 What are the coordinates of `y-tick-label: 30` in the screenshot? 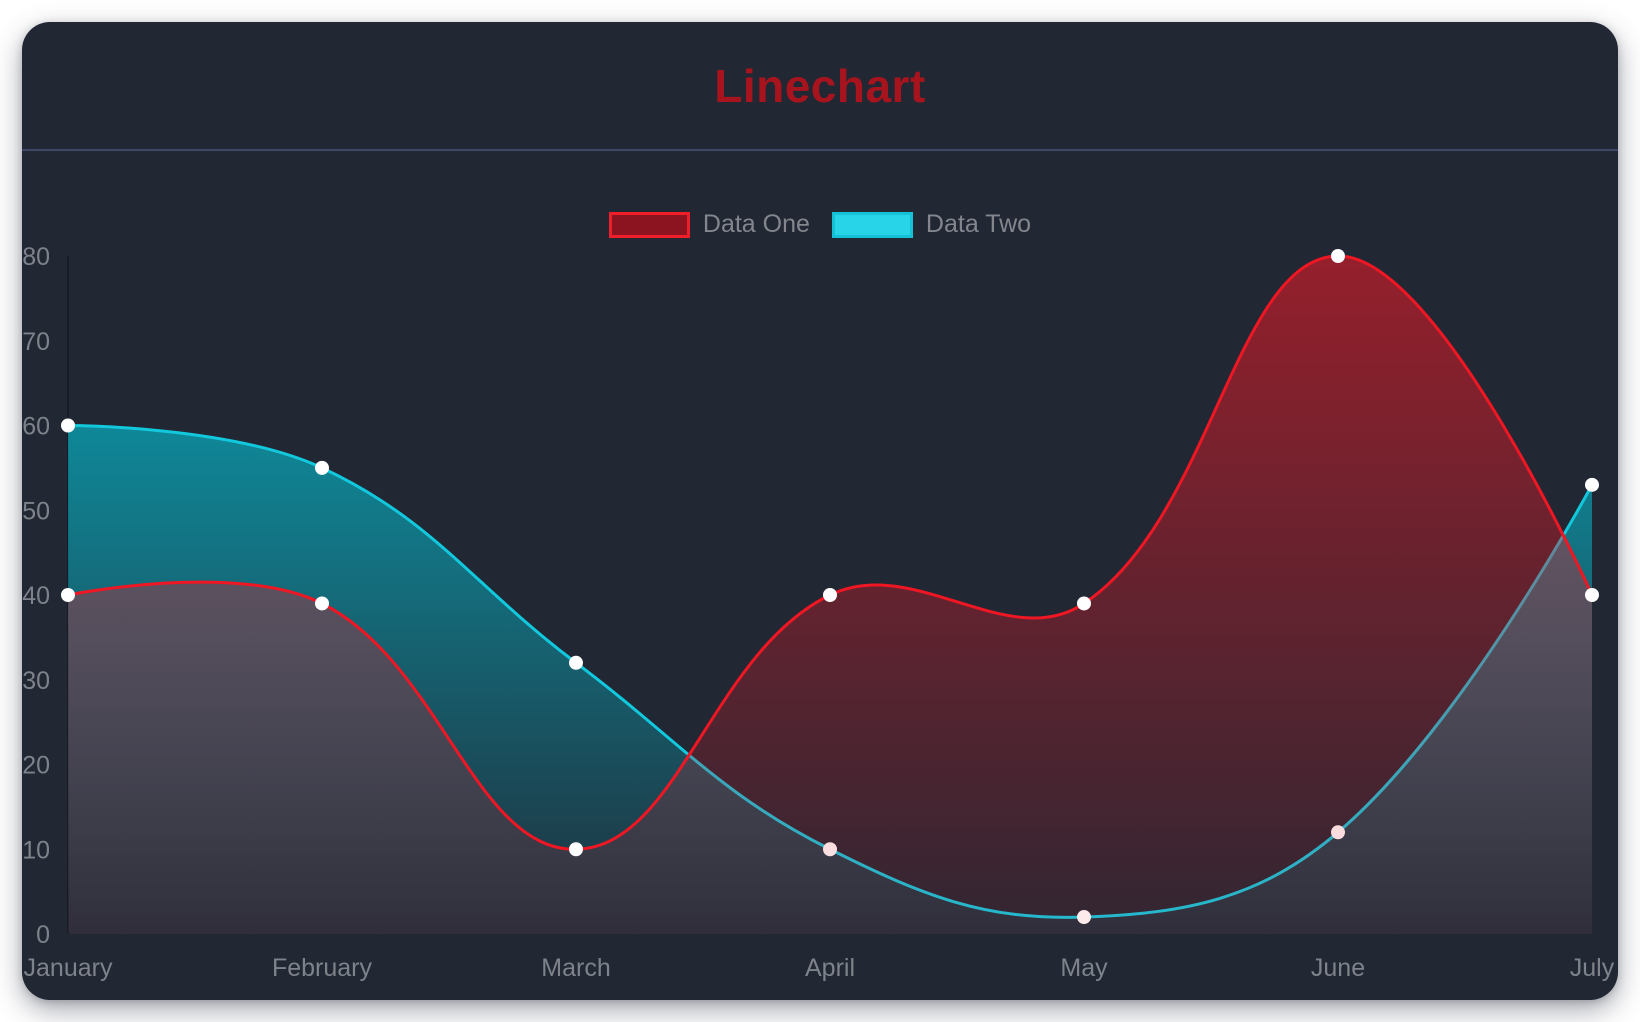 It's located at (36, 681).